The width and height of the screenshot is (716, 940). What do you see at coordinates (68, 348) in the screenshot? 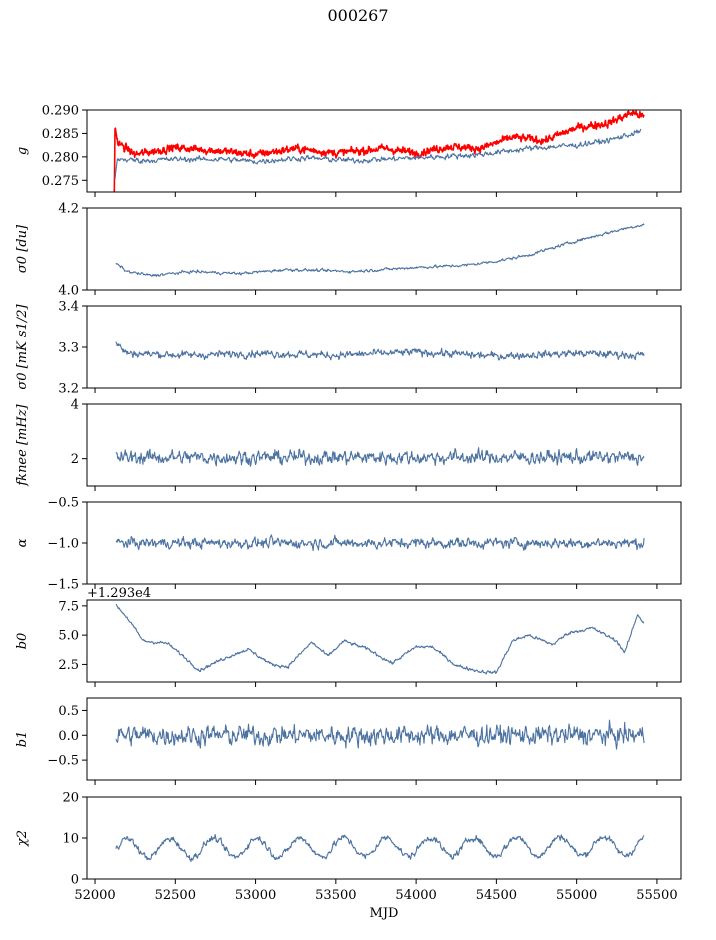
I see `panel-3-y-tick-label-2: 3.3` at bounding box center [68, 348].